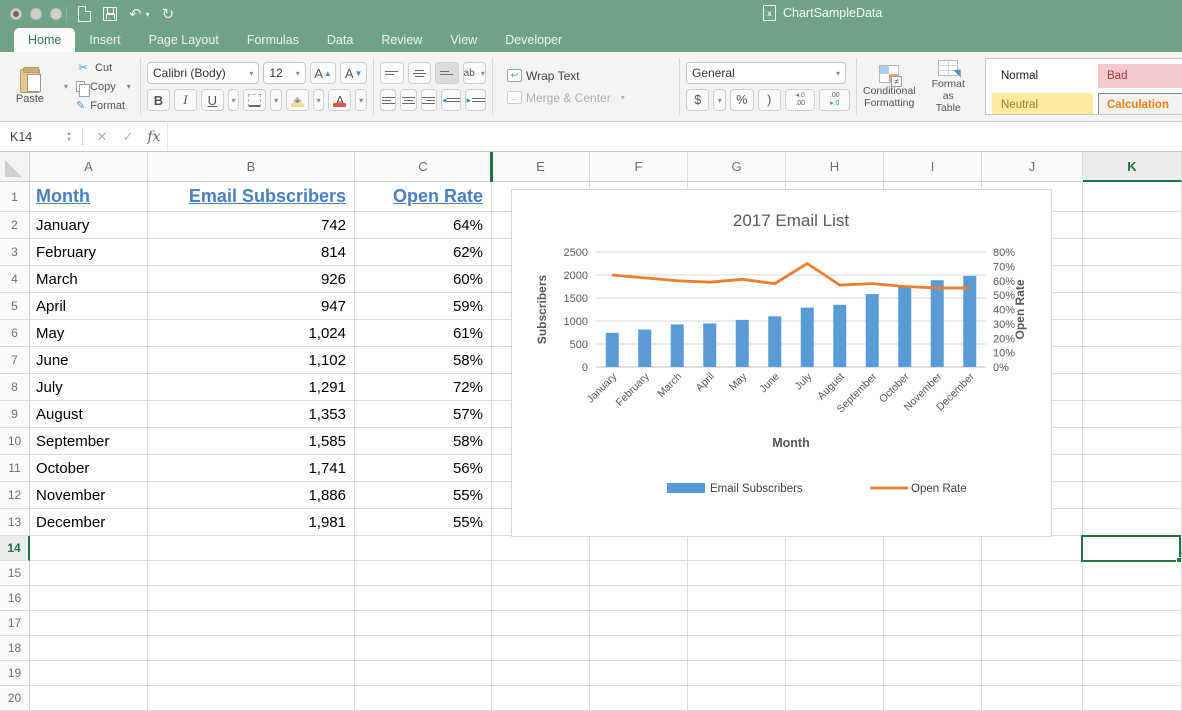 The width and height of the screenshot is (1182, 711). Describe the element at coordinates (423, 414) in the screenshot. I see `cell-C9: 57%` at that location.